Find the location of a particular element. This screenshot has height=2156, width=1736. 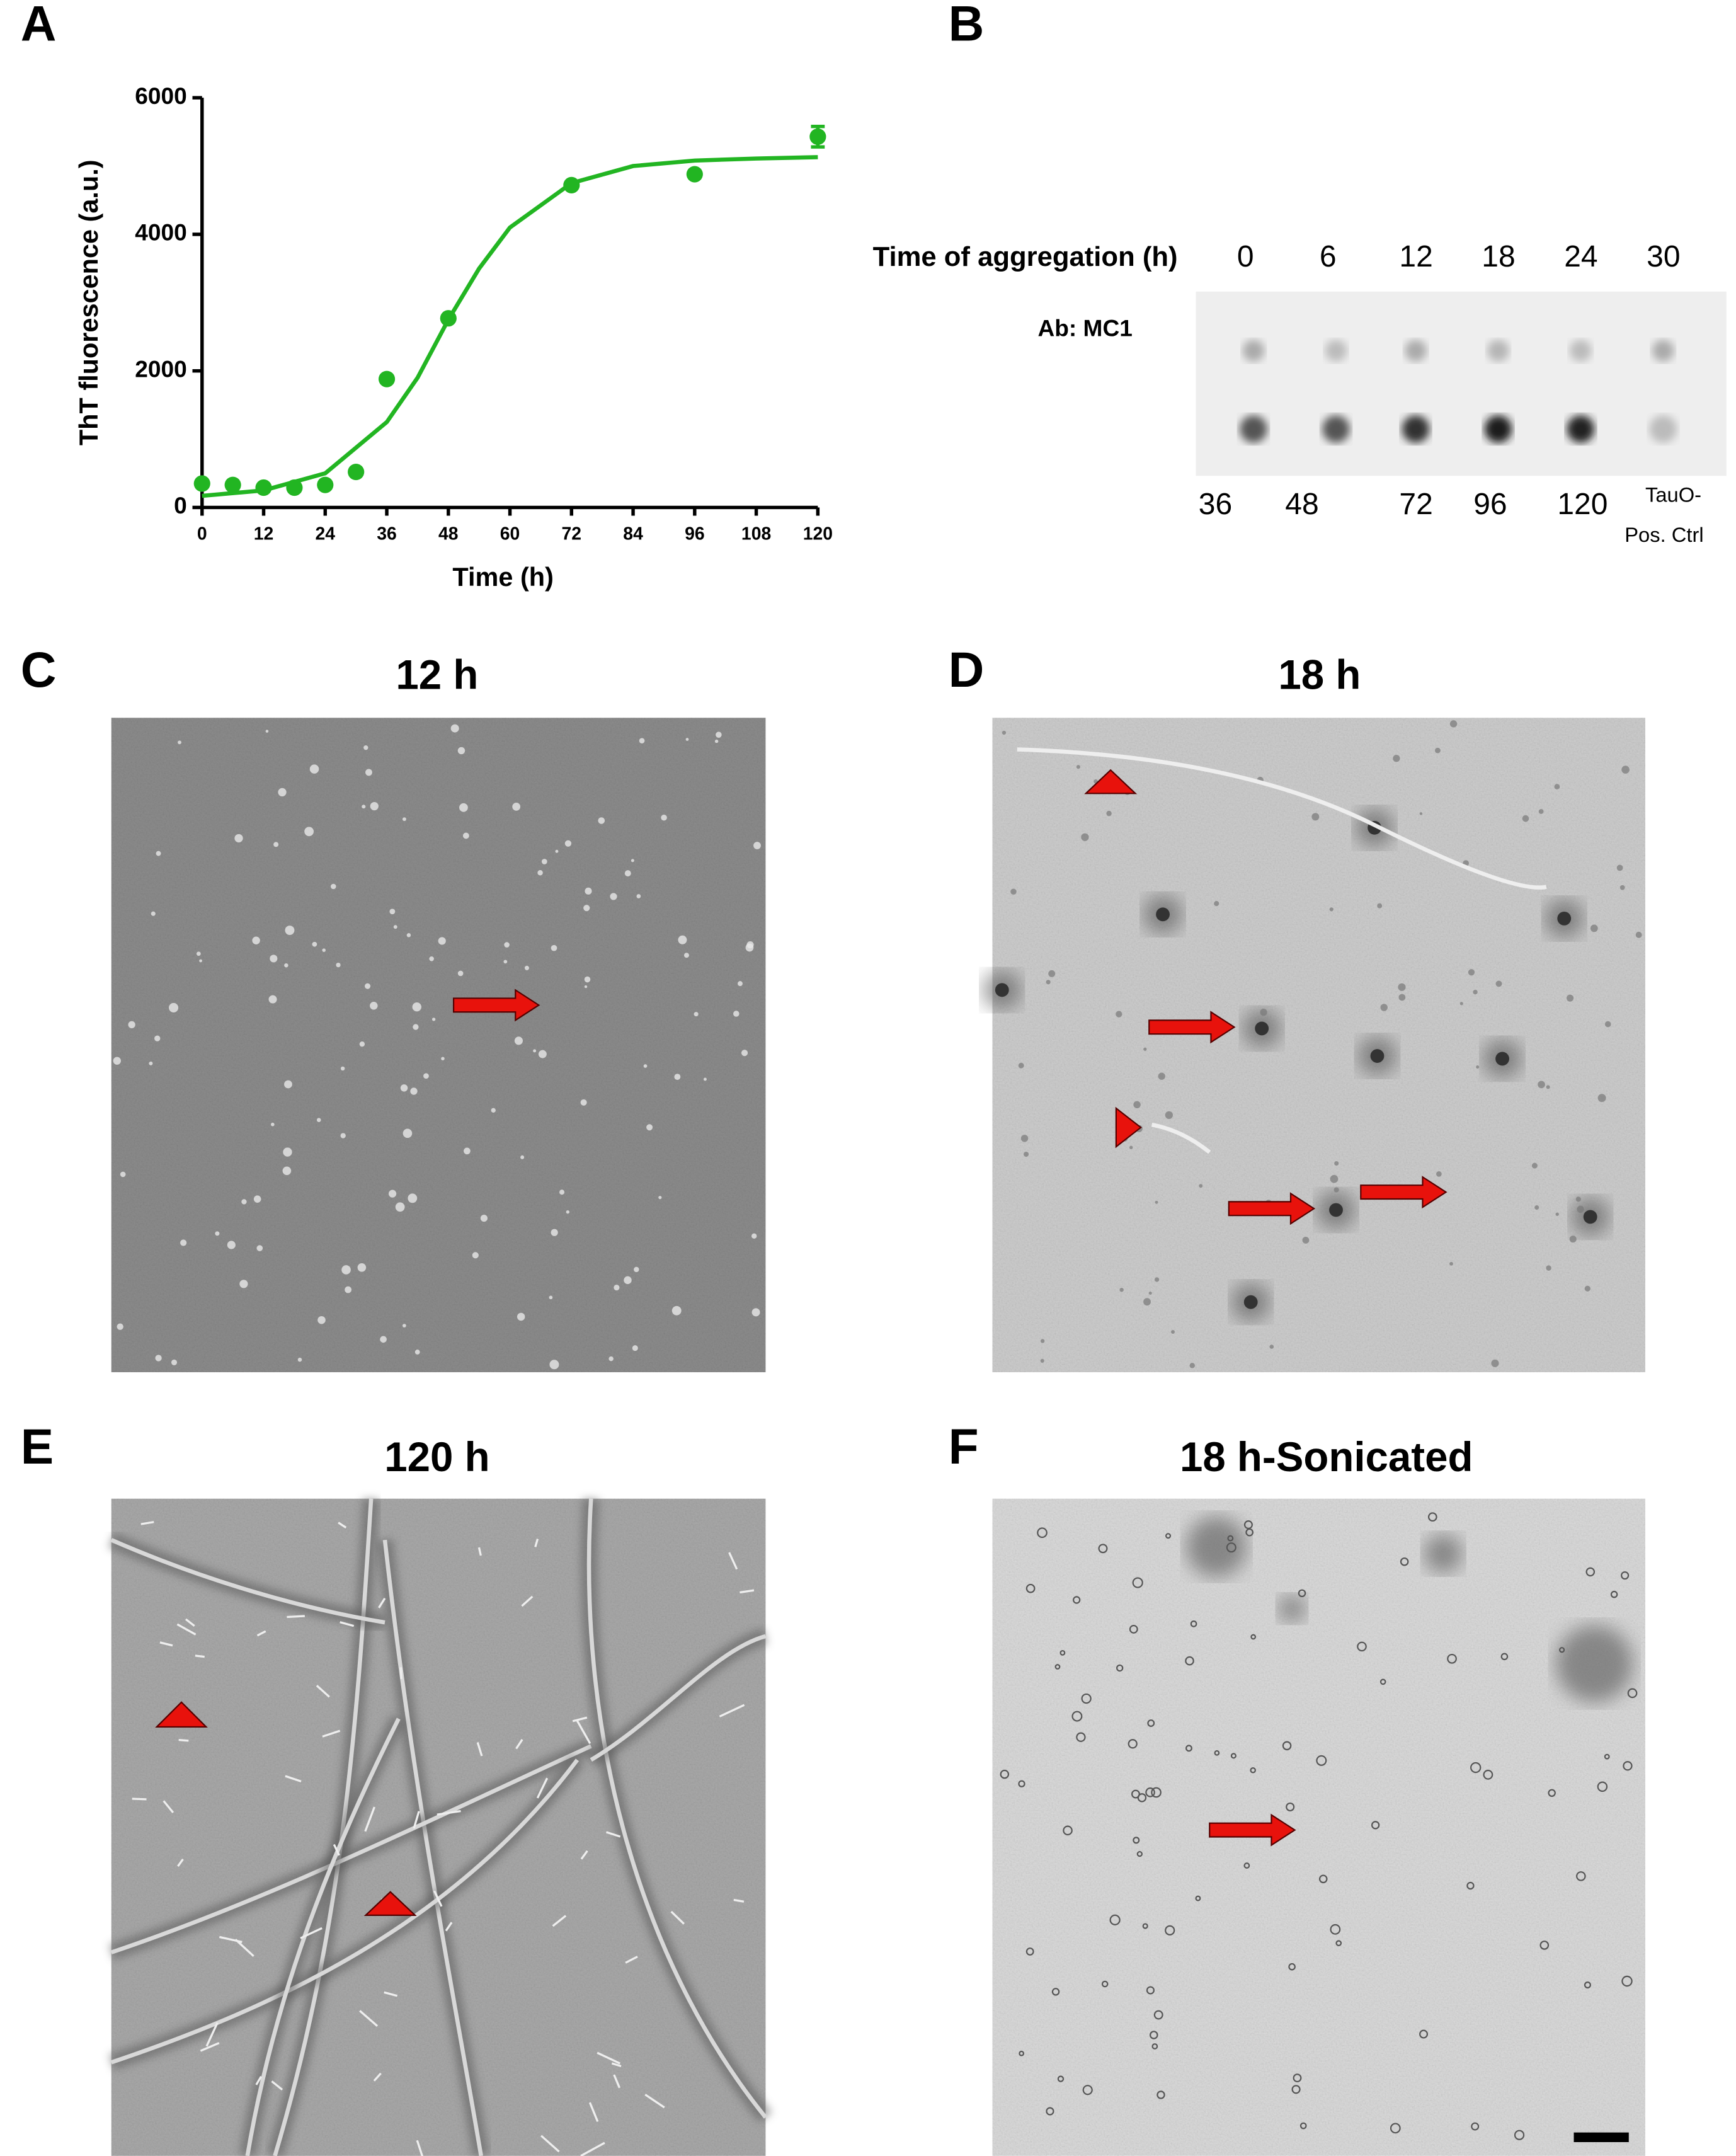

blob-halo is located at coordinates (1443, 1554).